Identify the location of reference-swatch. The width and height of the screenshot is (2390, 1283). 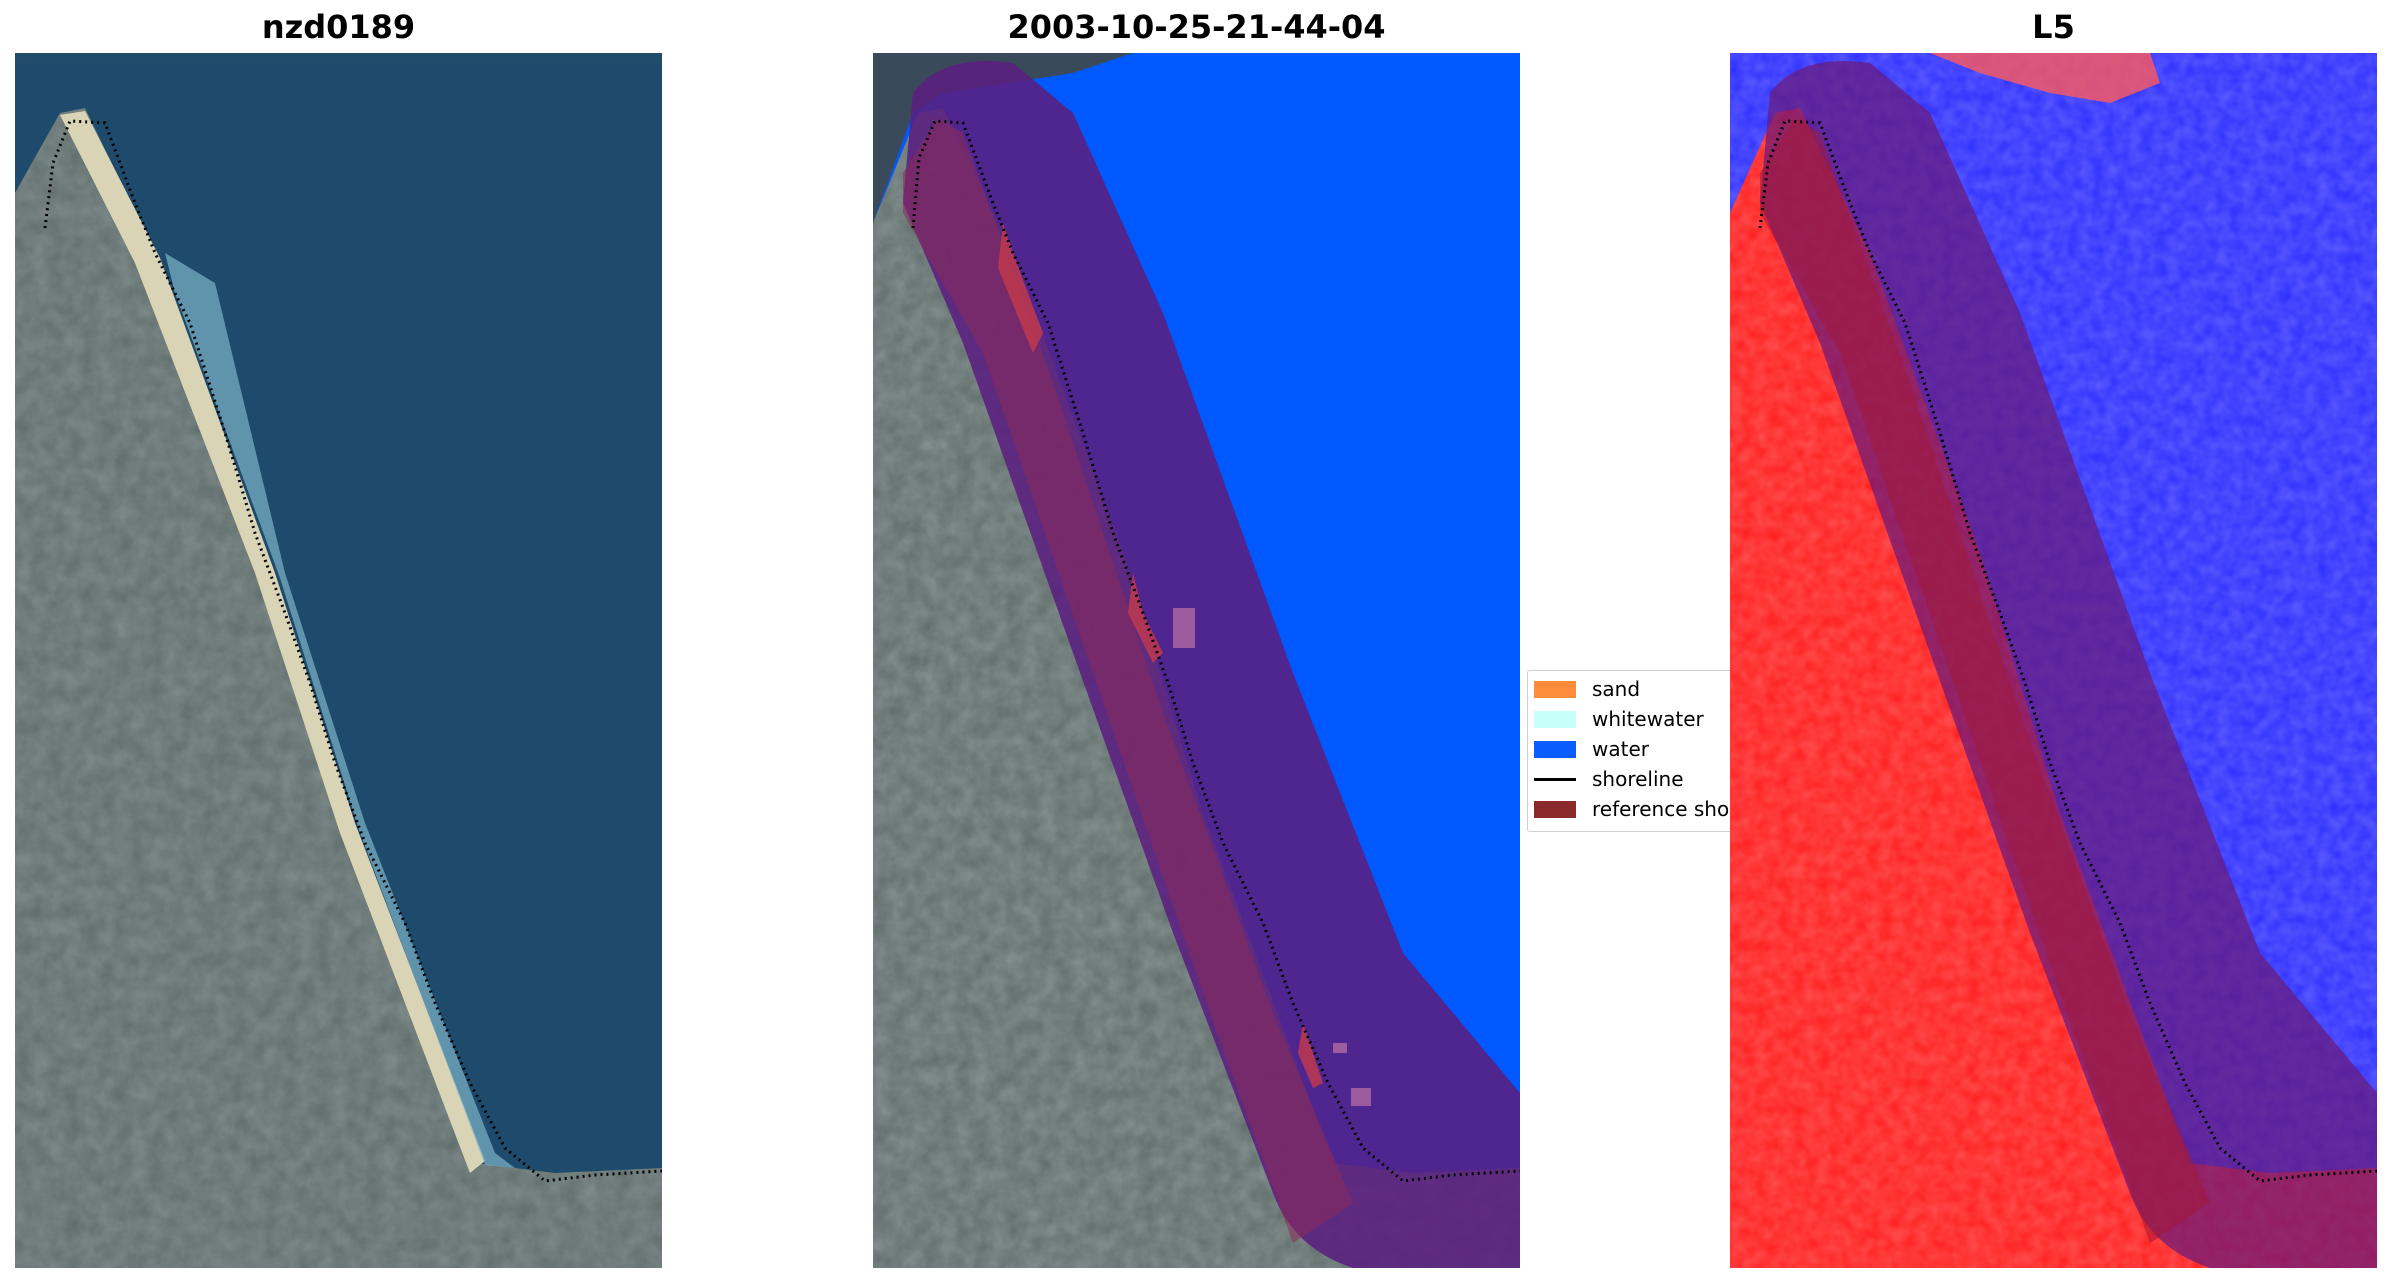
(1555, 809).